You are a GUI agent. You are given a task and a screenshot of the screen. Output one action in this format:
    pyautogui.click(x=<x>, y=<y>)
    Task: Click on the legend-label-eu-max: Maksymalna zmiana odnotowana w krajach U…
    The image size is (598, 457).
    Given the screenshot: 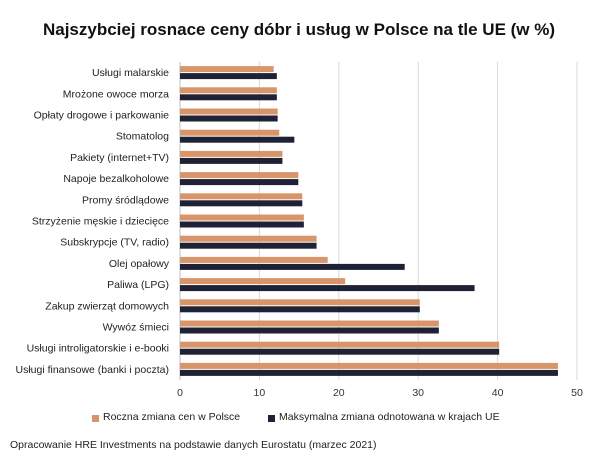 What is the action you would take?
    pyautogui.click(x=389, y=417)
    